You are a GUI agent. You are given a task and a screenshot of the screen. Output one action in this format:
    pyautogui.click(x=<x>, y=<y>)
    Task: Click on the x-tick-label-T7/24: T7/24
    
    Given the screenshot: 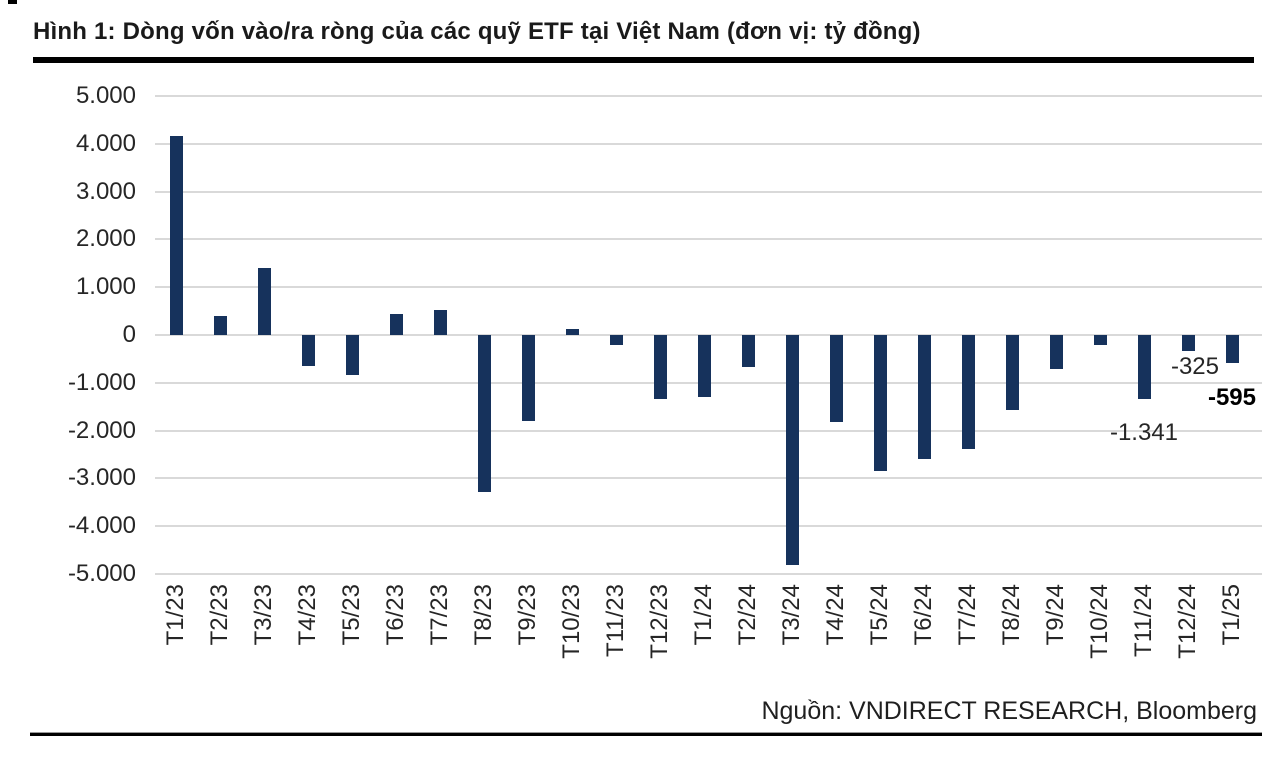 What is the action you would take?
    pyautogui.click(x=967, y=615)
    